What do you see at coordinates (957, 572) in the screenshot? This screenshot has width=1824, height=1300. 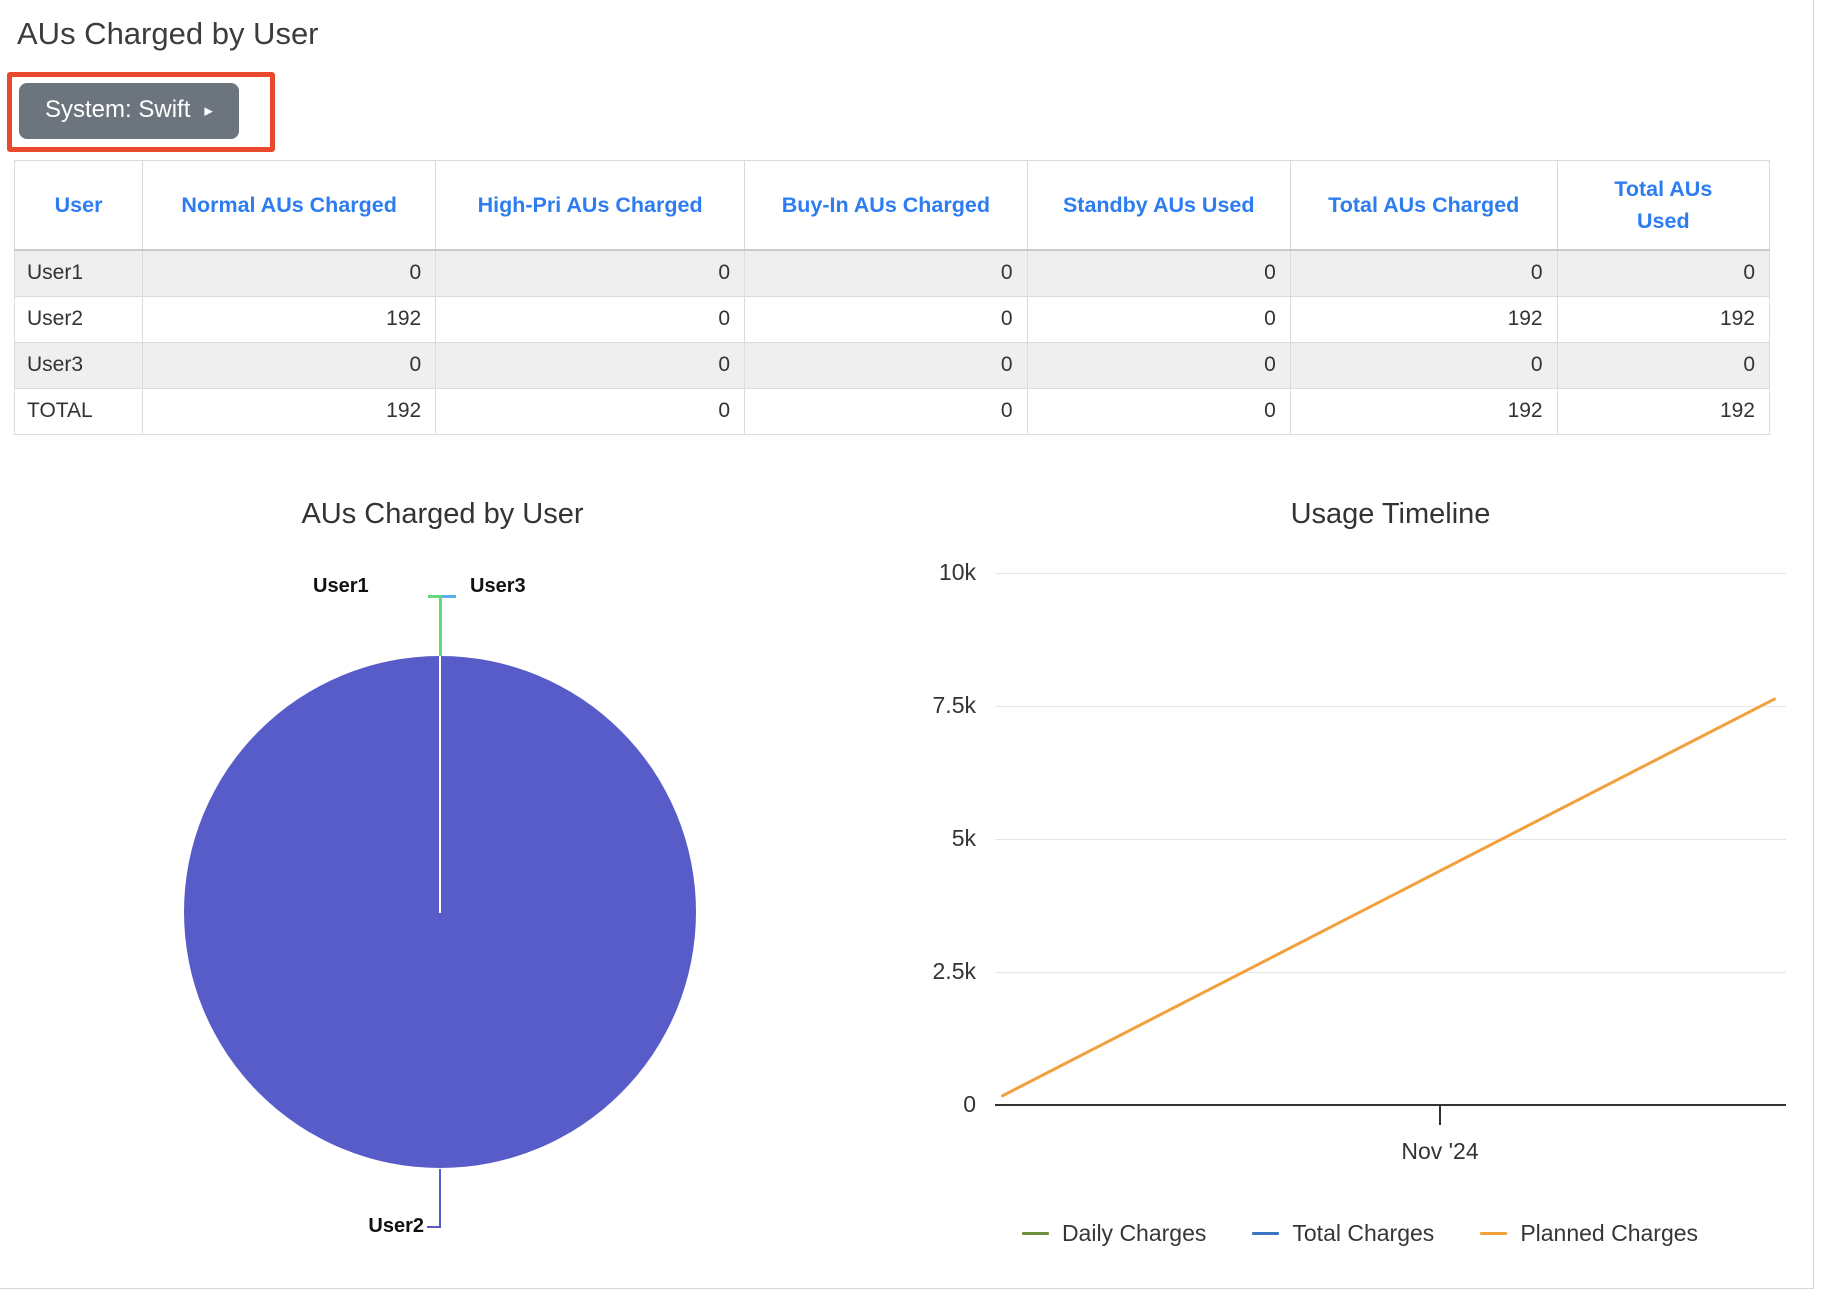 I see `y-tick-10k: 10k` at bounding box center [957, 572].